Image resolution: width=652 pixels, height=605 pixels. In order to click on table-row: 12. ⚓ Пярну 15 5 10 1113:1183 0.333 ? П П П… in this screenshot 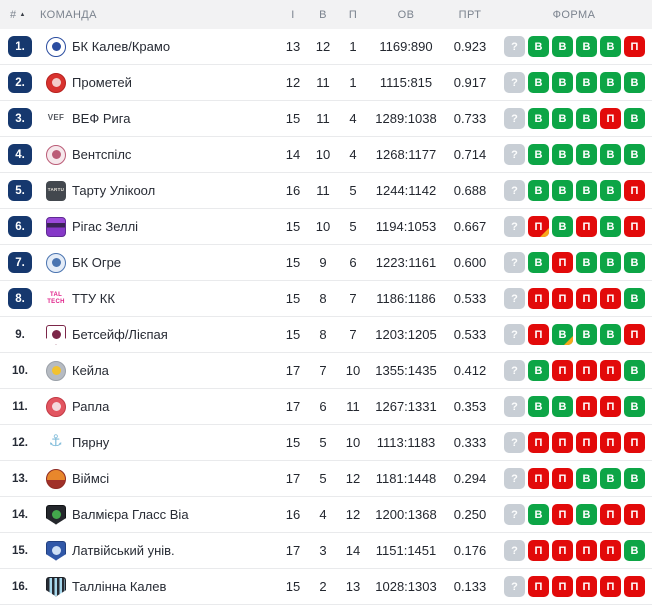, I will do `click(326, 443)`.